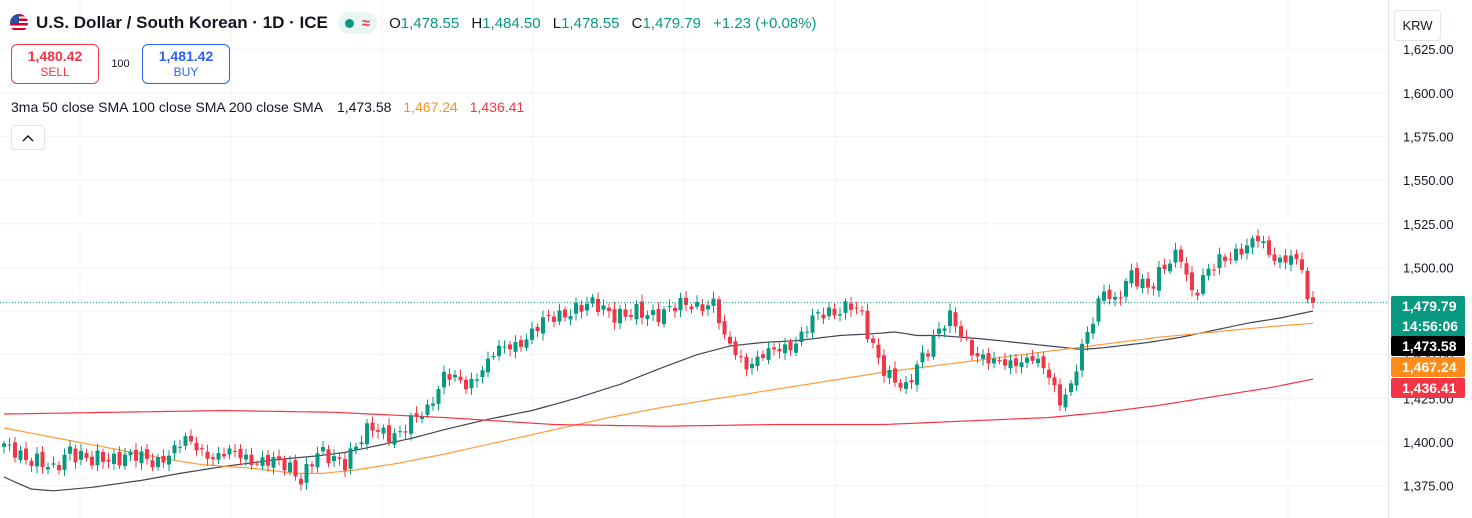 The height and width of the screenshot is (518, 1472). I want to click on y-tick-label: 1,600.00, so click(1428, 93).